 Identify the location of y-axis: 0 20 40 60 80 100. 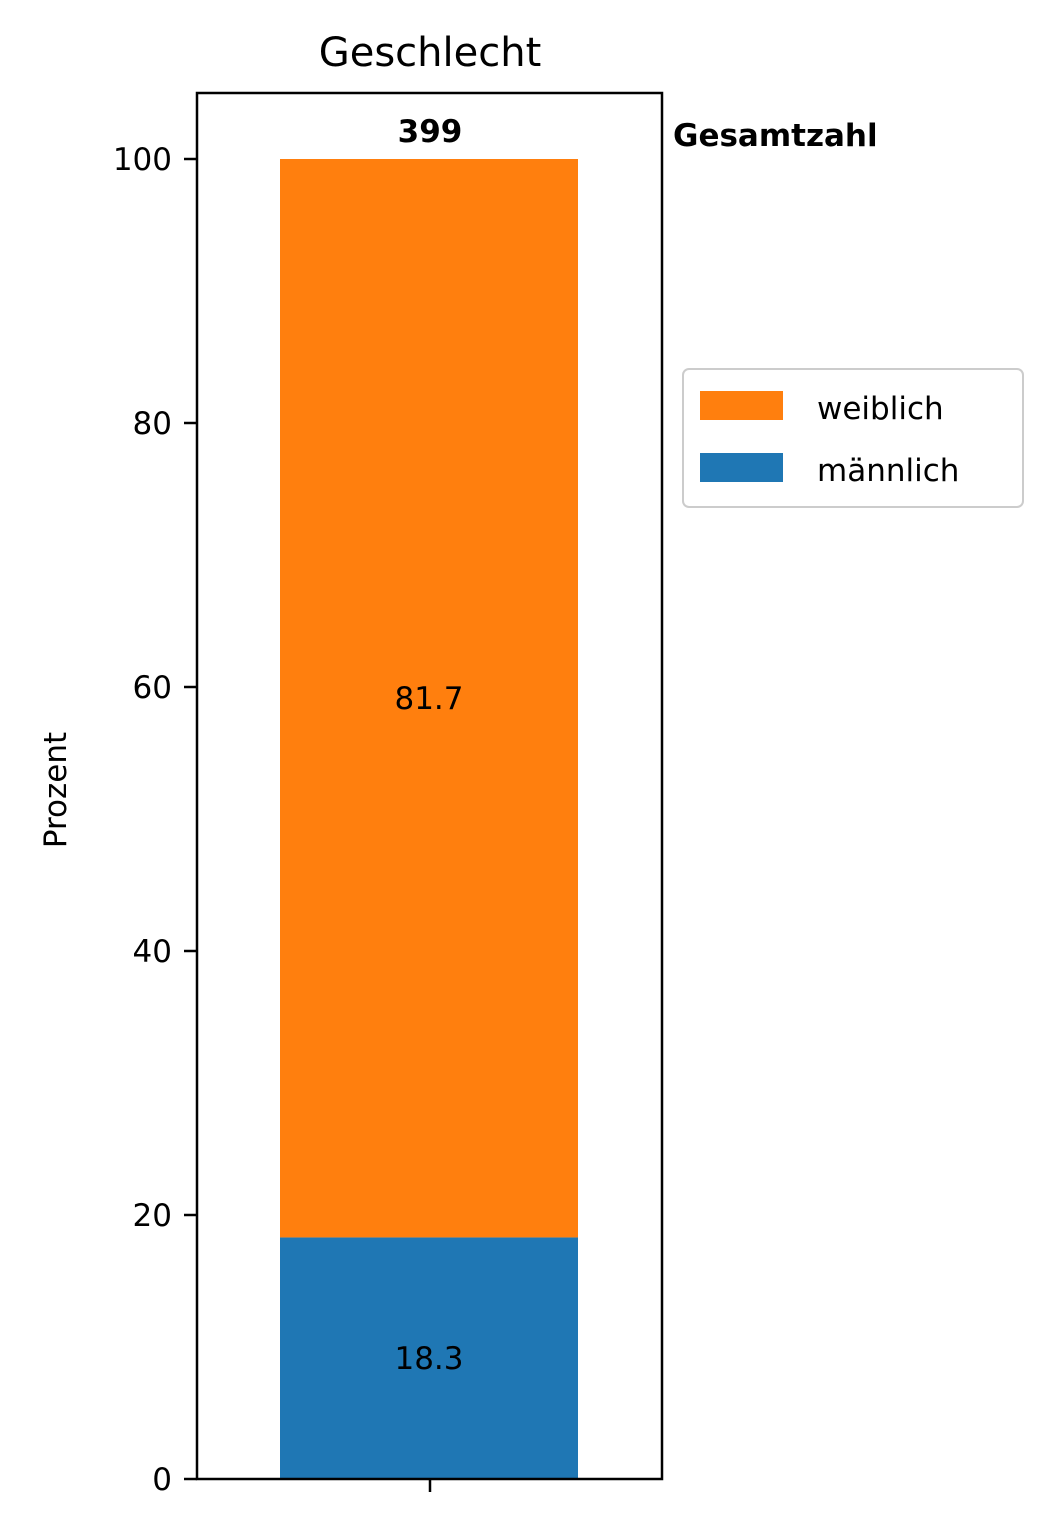
(155, 820).